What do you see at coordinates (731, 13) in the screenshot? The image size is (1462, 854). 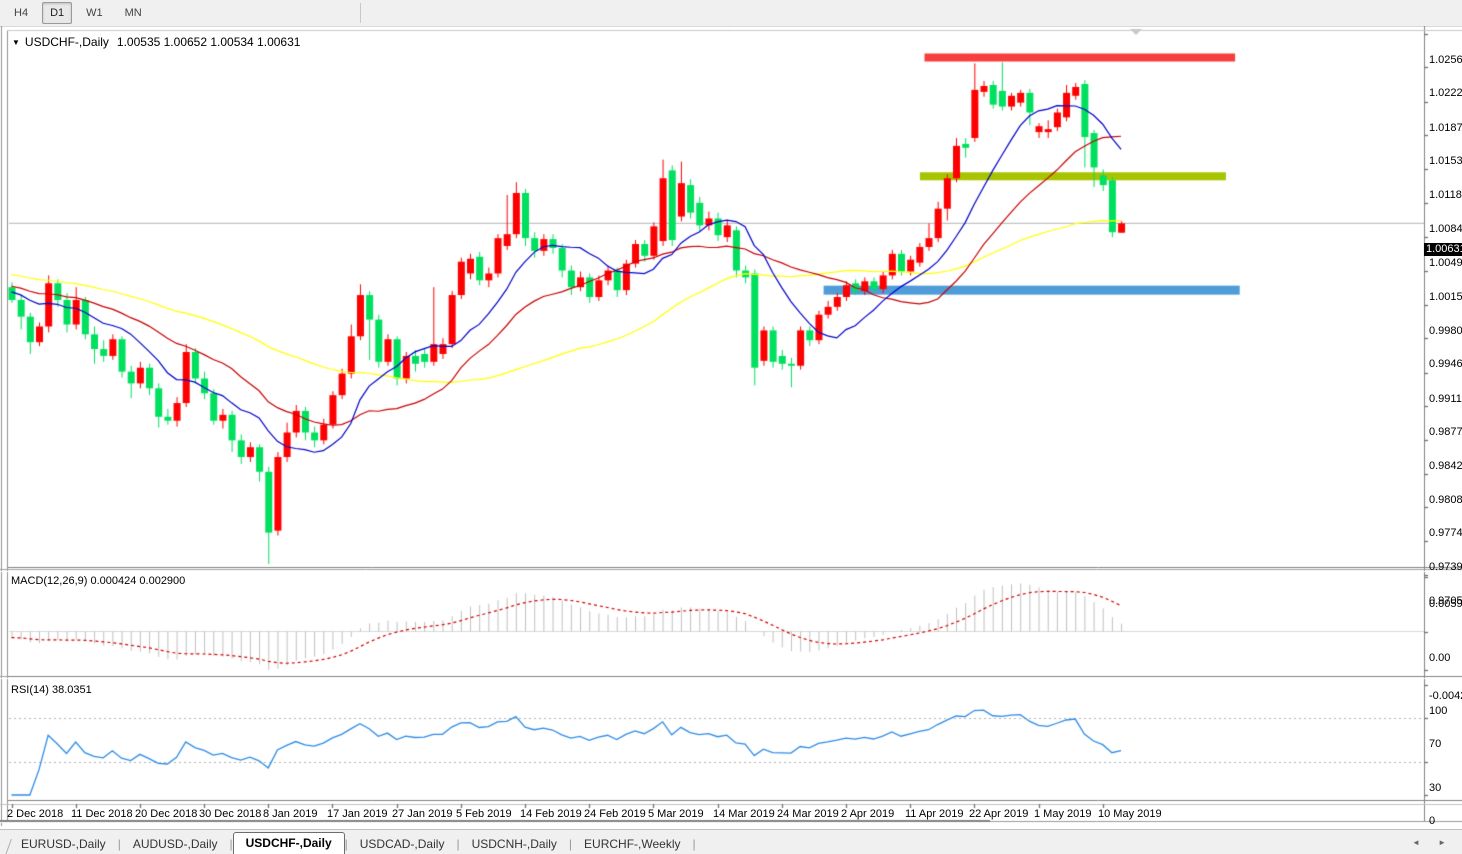 I see `timeframe-toolbar: H4 D1 W1 MN` at bounding box center [731, 13].